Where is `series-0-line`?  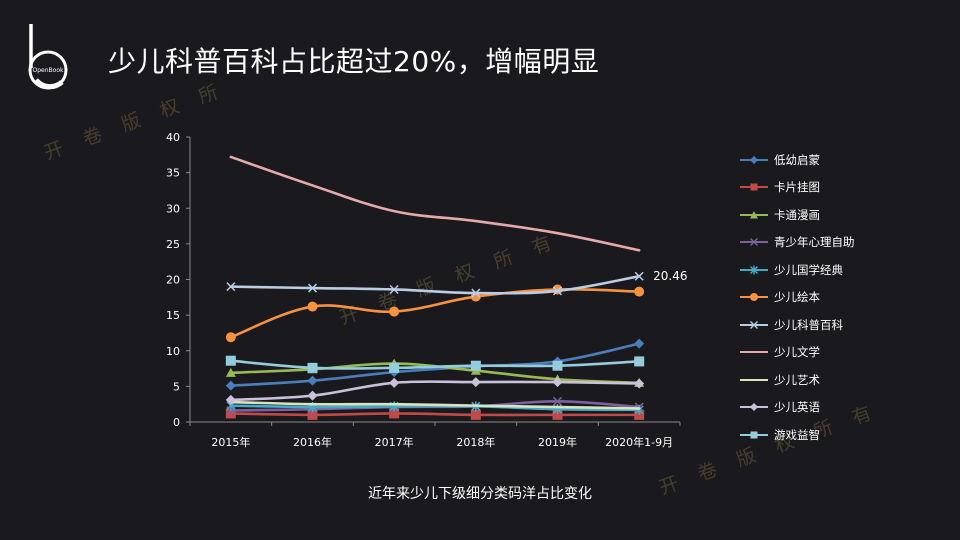 series-0-line is located at coordinates (435, 364).